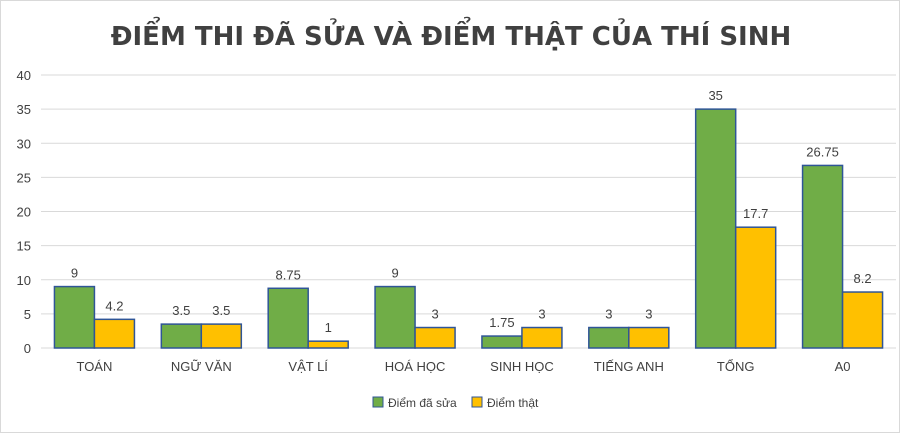 Image resolution: width=900 pixels, height=434 pixels. I want to click on x-tick-label: TOÁN, so click(94, 366).